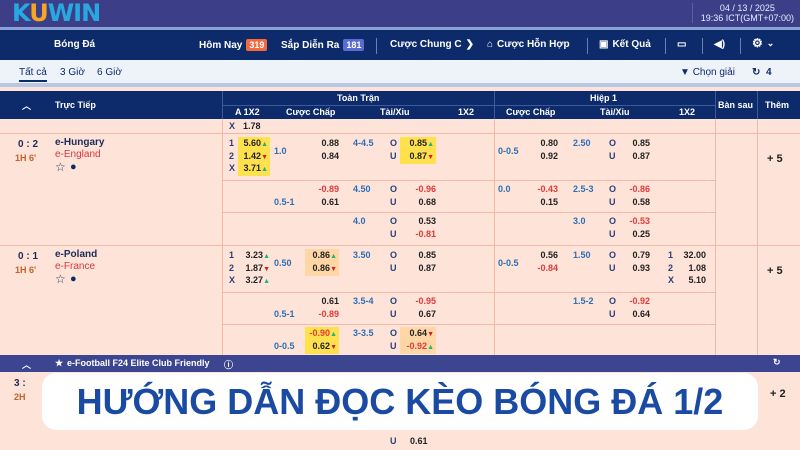 The width and height of the screenshot is (800, 450). I want to click on ou-odds: 0.64▼, so click(418, 334).